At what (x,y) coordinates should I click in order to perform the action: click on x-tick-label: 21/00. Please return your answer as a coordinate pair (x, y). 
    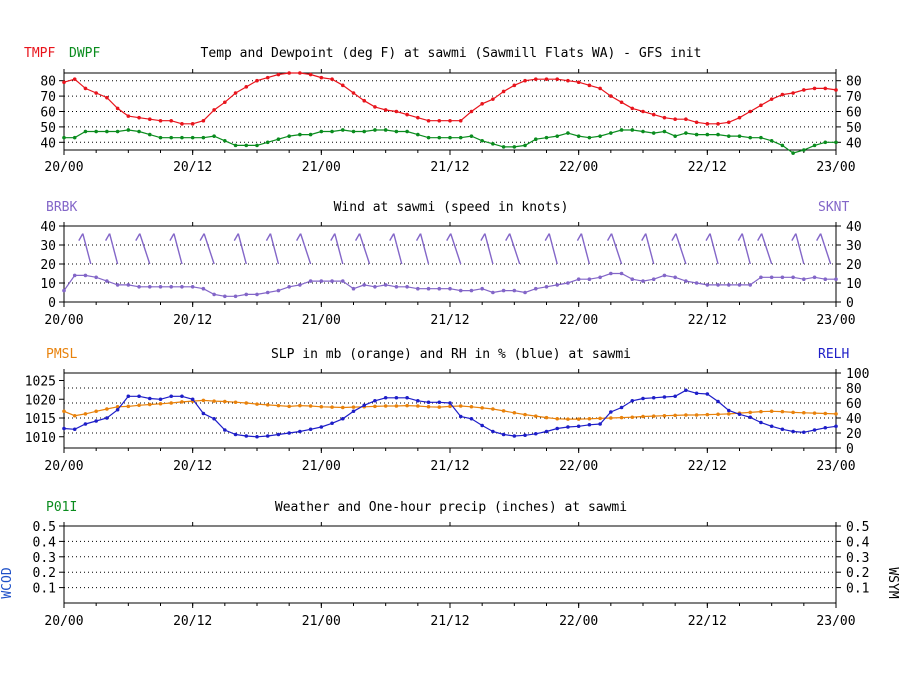
    Looking at the image, I should click on (321, 466).